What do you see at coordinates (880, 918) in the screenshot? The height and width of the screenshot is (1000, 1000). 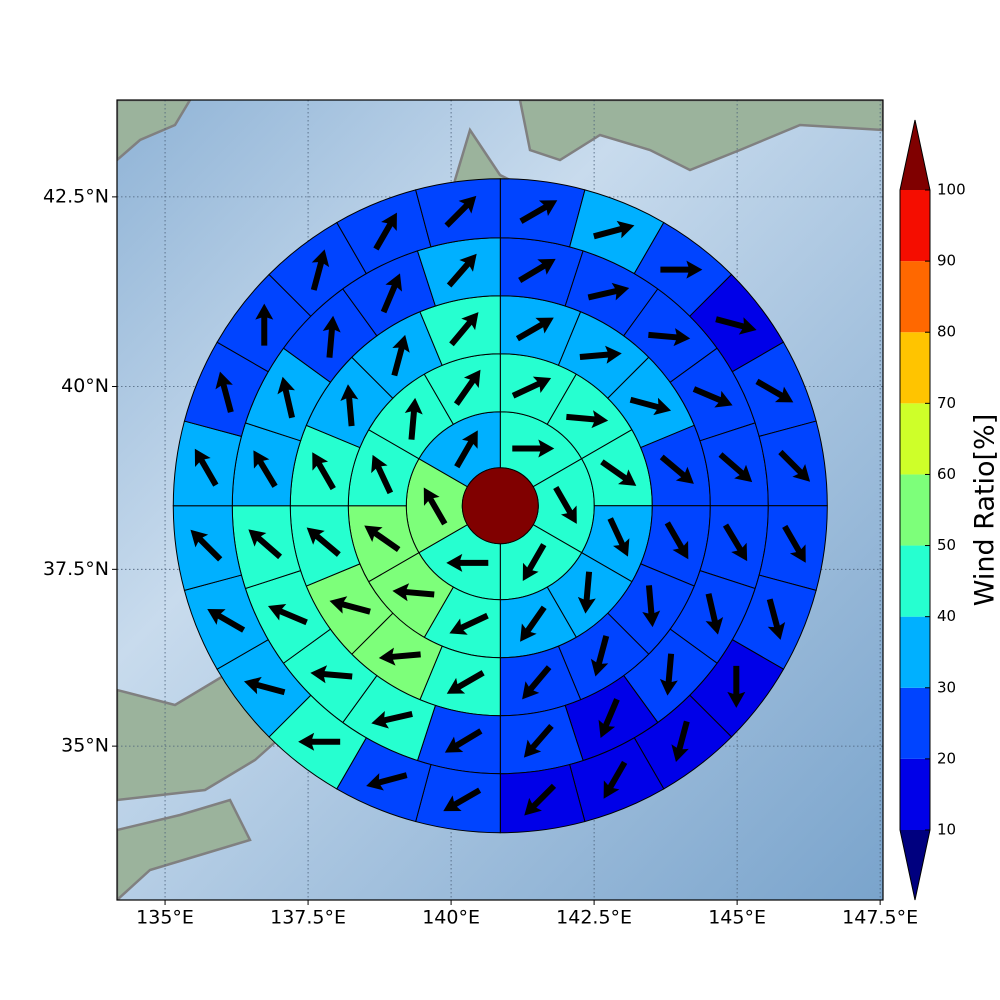 I see `x-tick-label: 147.5°E` at bounding box center [880, 918].